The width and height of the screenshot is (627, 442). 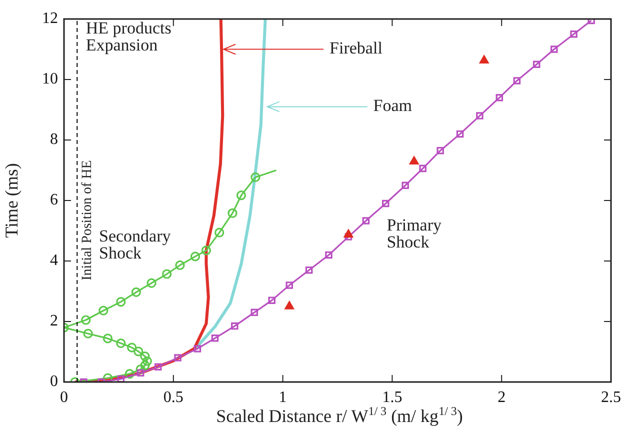 I want to click on y-tick-label: 12, so click(x=50, y=19).